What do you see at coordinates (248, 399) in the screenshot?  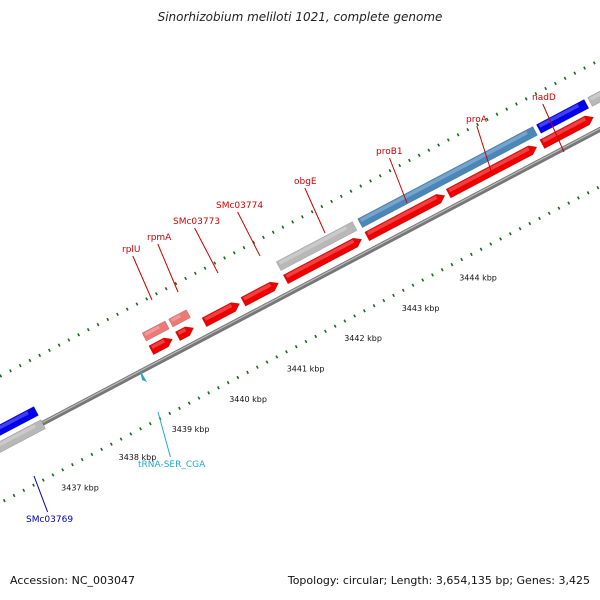 I see `scale-label: 3440 kbp` at bounding box center [248, 399].